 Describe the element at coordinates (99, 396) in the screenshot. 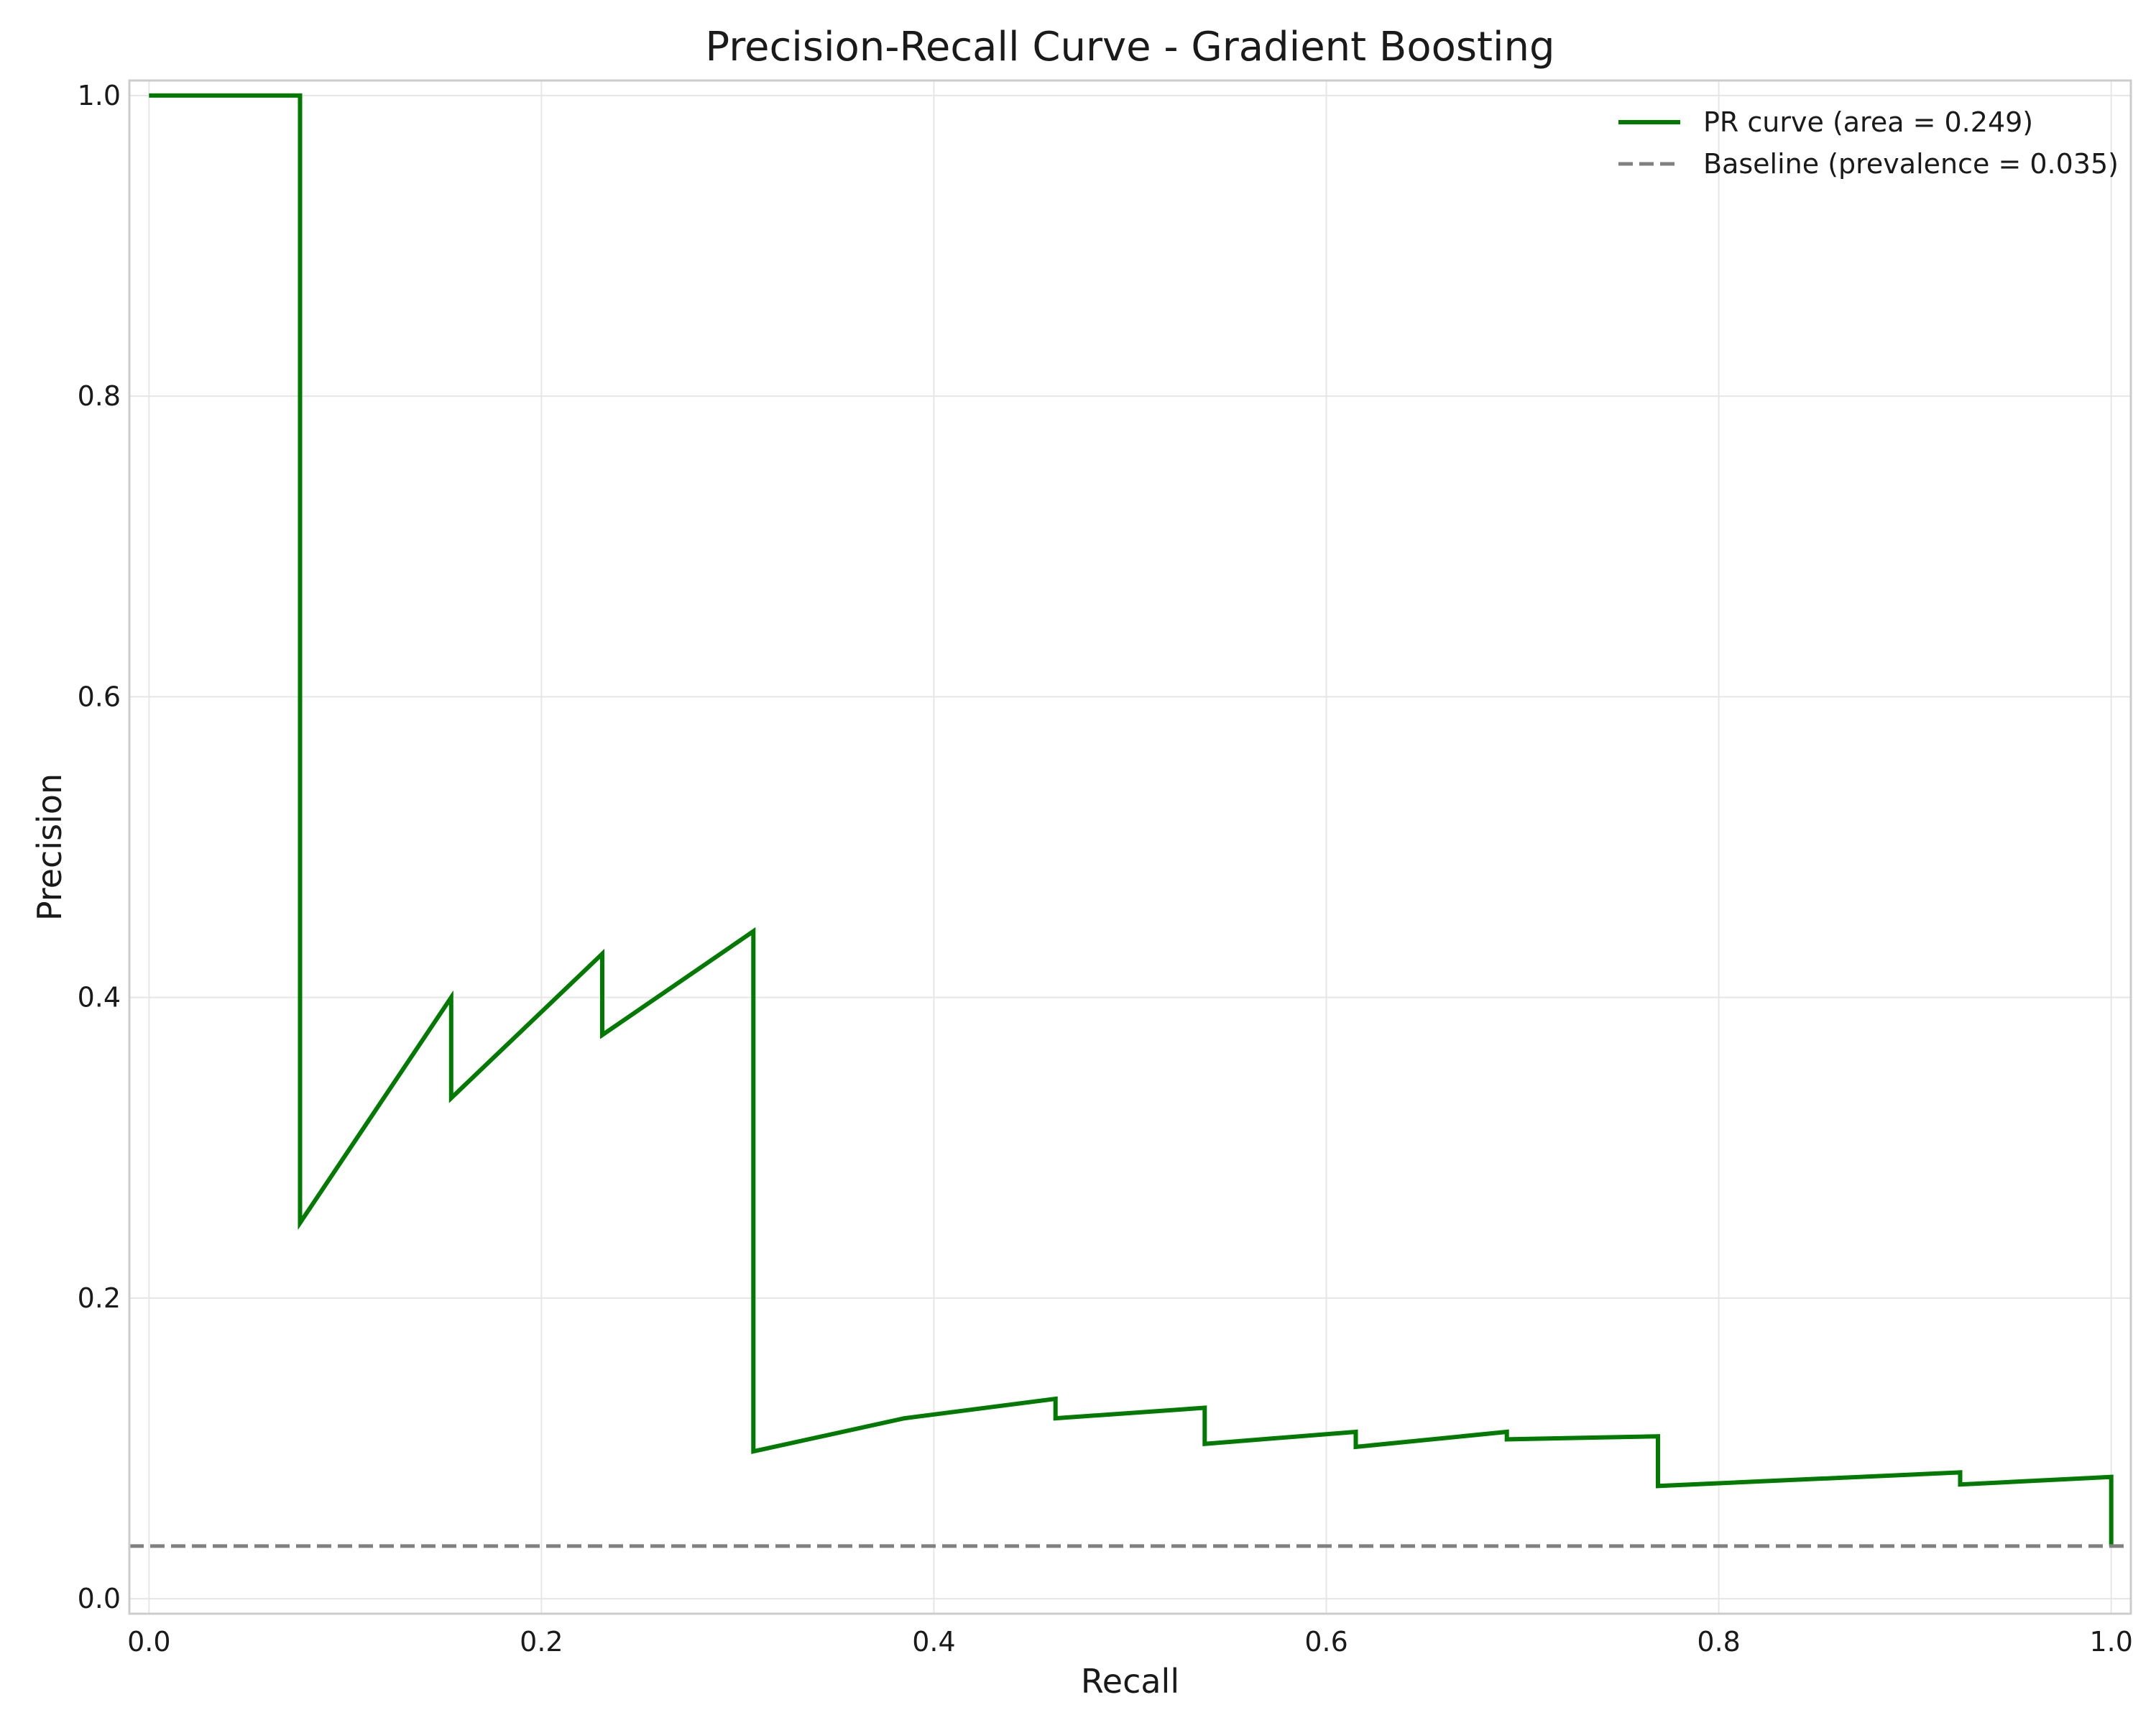

I see `y-tick-label: 0.8` at that location.